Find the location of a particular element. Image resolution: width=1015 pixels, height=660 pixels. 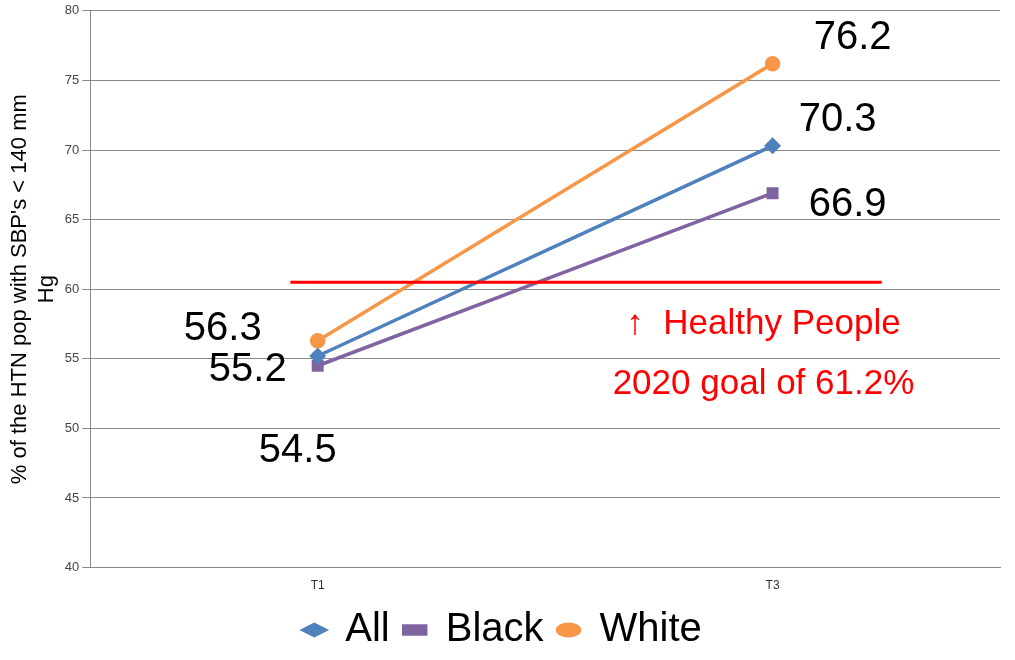

annotation: 2020 goal of 61.2% is located at coordinates (763, 381).